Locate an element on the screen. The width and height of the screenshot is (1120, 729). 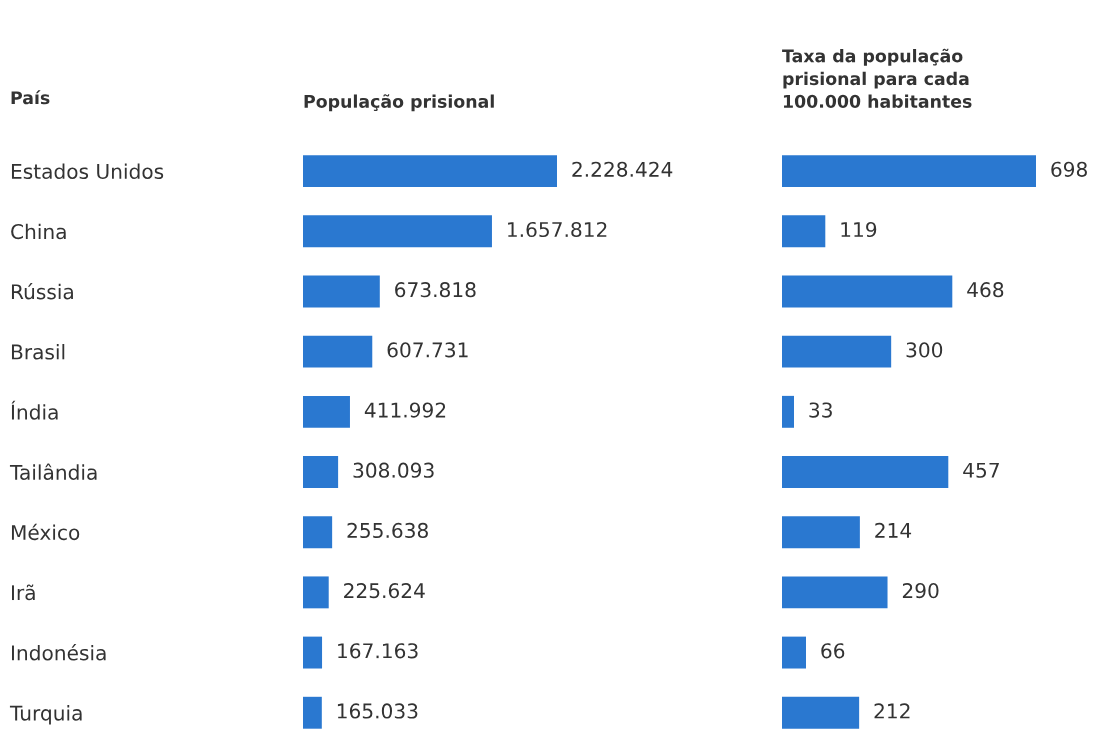
y-tick-label: México is located at coordinates (45, 532).